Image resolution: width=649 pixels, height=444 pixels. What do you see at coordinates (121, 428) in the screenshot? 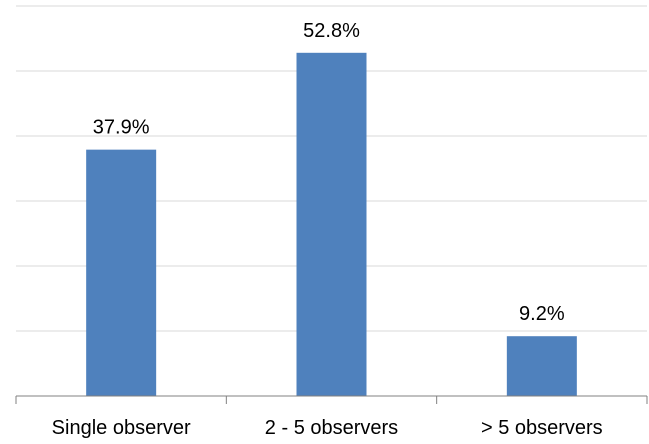
I see `x-tick-label-0: Single observer` at bounding box center [121, 428].